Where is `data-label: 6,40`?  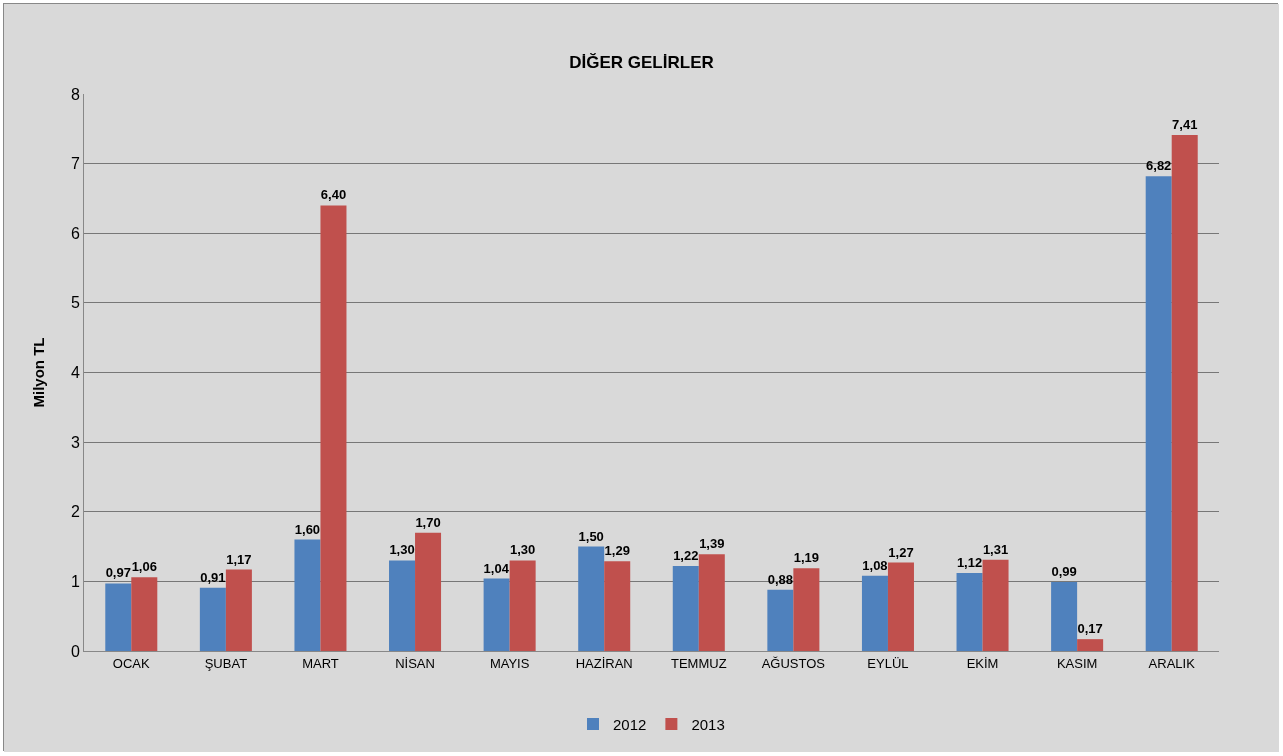
data-label: 6,40 is located at coordinates (333, 195).